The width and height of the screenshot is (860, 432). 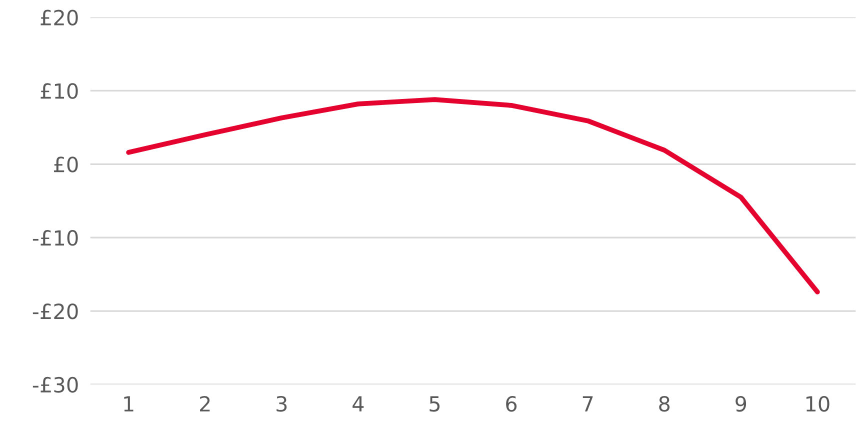 What do you see at coordinates (129, 404) in the screenshot?
I see `x-tick-label: 1` at bounding box center [129, 404].